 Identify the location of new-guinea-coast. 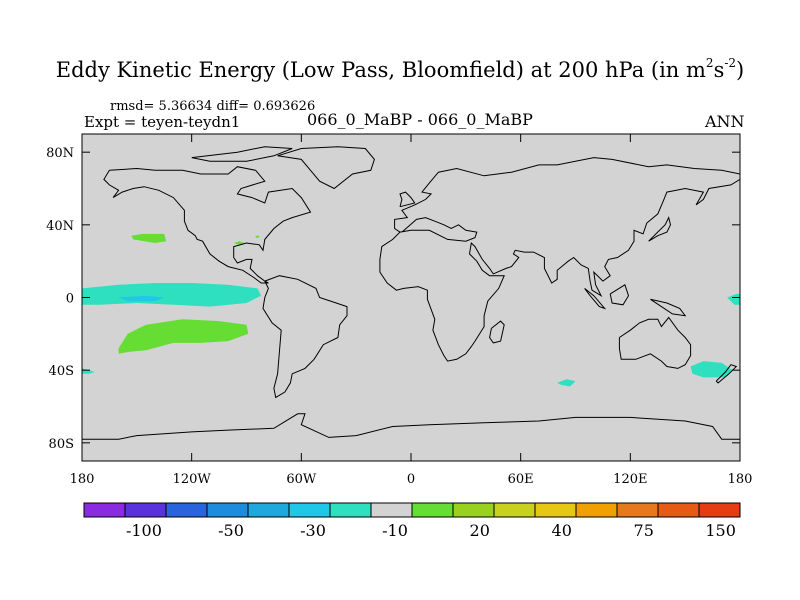
(668, 307).